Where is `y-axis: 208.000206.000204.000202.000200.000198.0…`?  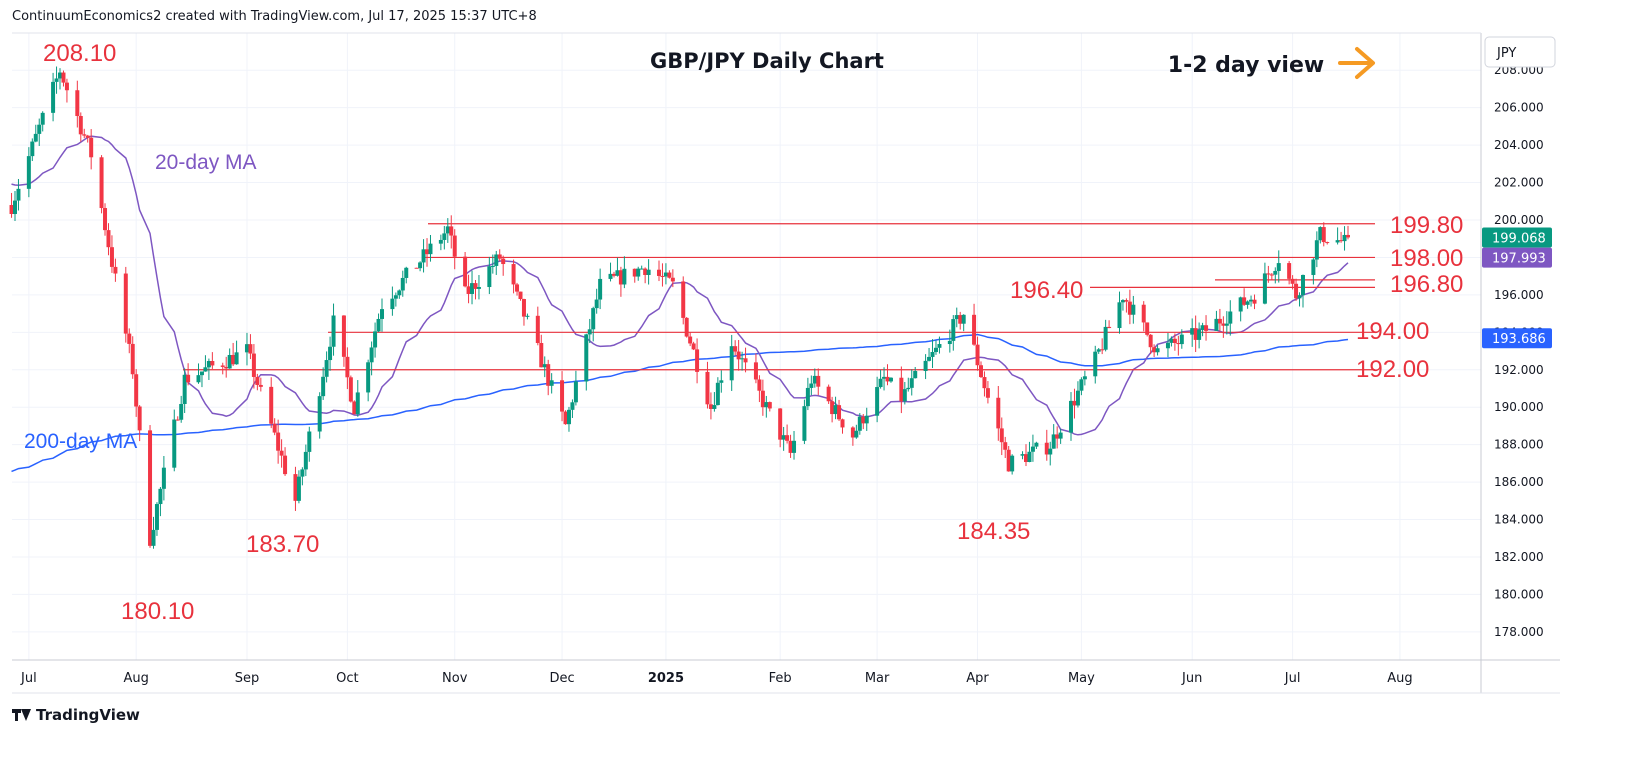 y-axis: 208.000206.000204.000202.000200.000198.0… is located at coordinates (1519, 351).